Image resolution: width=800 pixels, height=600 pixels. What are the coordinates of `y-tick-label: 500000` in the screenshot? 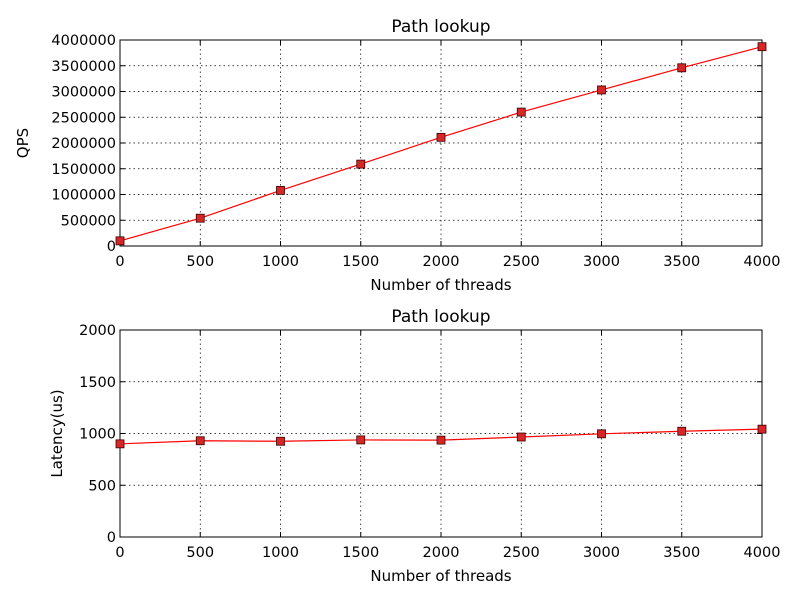 It's located at (88, 221).